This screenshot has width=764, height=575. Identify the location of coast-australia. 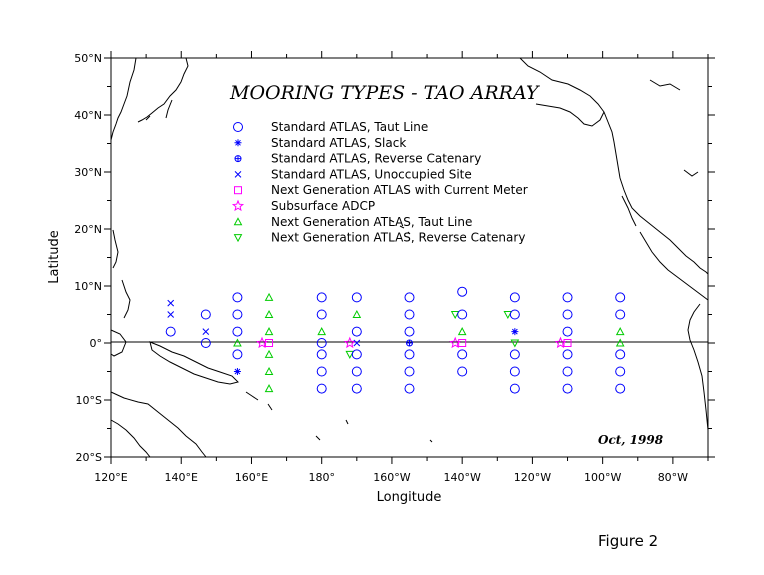
(158, 424).